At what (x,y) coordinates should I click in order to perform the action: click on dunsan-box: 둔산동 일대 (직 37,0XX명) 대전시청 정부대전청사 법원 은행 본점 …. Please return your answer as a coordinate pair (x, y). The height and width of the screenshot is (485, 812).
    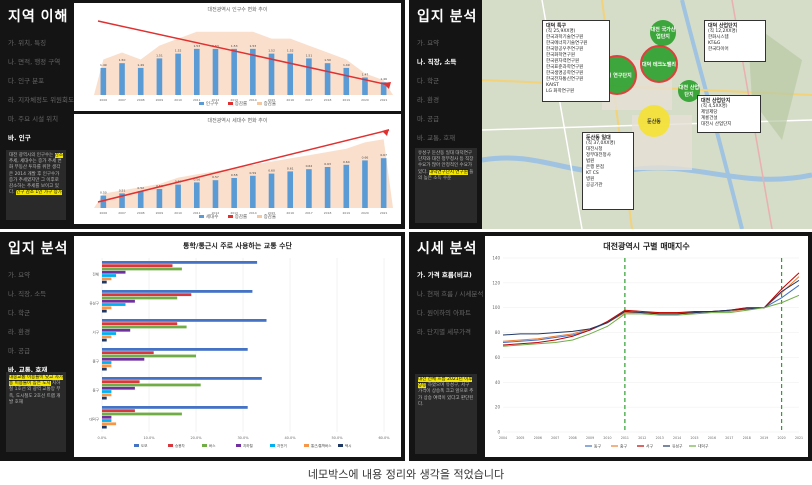
    Looking at the image, I should click on (608, 171).